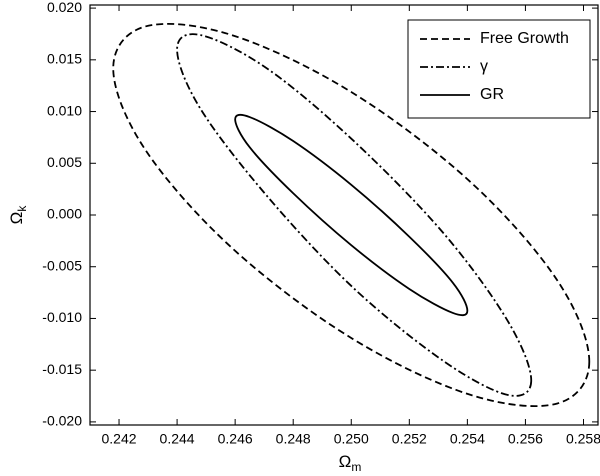 This screenshot has width=600, height=476. What do you see at coordinates (64, 110) in the screenshot?
I see `y-tick-label: 0.010` at bounding box center [64, 110].